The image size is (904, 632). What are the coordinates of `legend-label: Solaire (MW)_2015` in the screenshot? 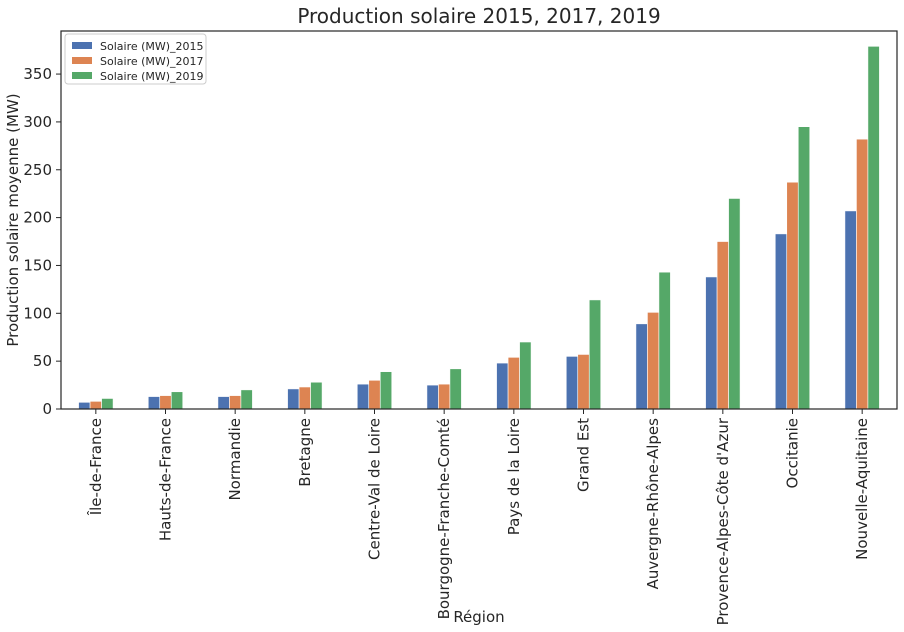 It's located at (152, 46).